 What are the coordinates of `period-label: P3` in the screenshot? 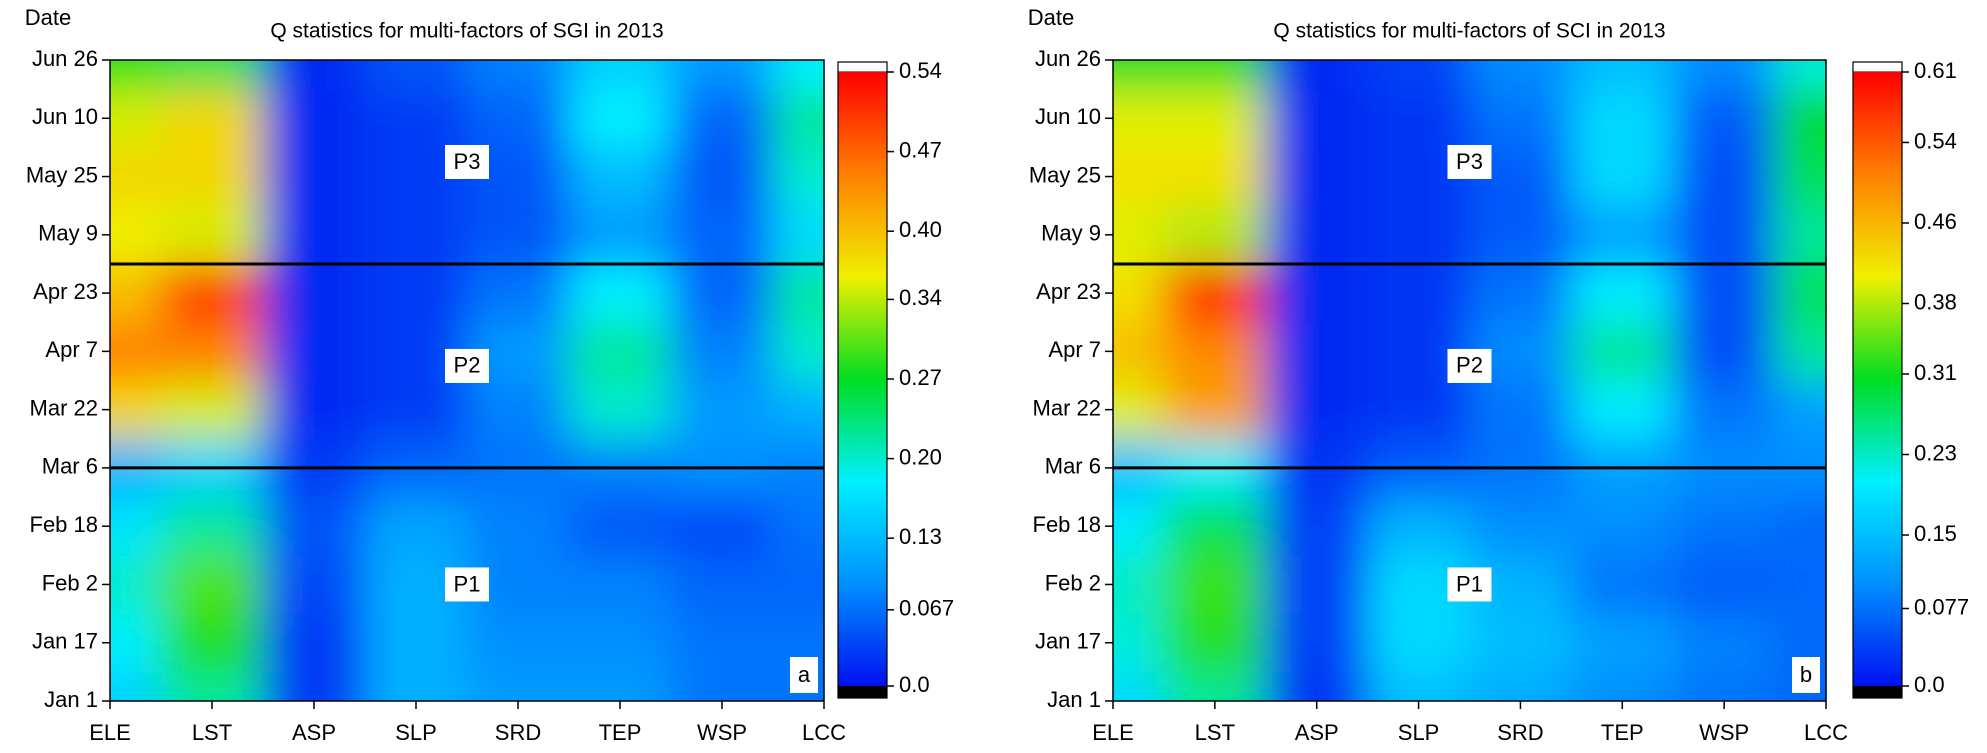 It's located at (467, 161).